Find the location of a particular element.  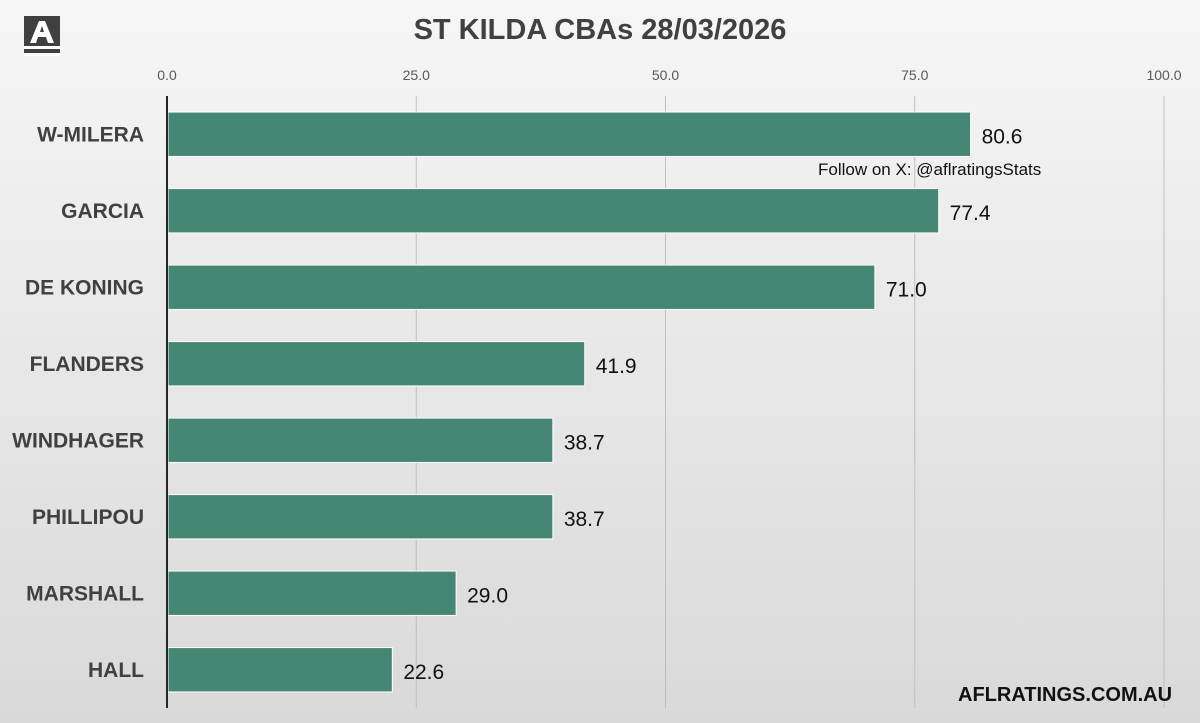

x-axis-ticks: 0.0 25.0 50.0 75.0 100.0 is located at coordinates (669, 75).